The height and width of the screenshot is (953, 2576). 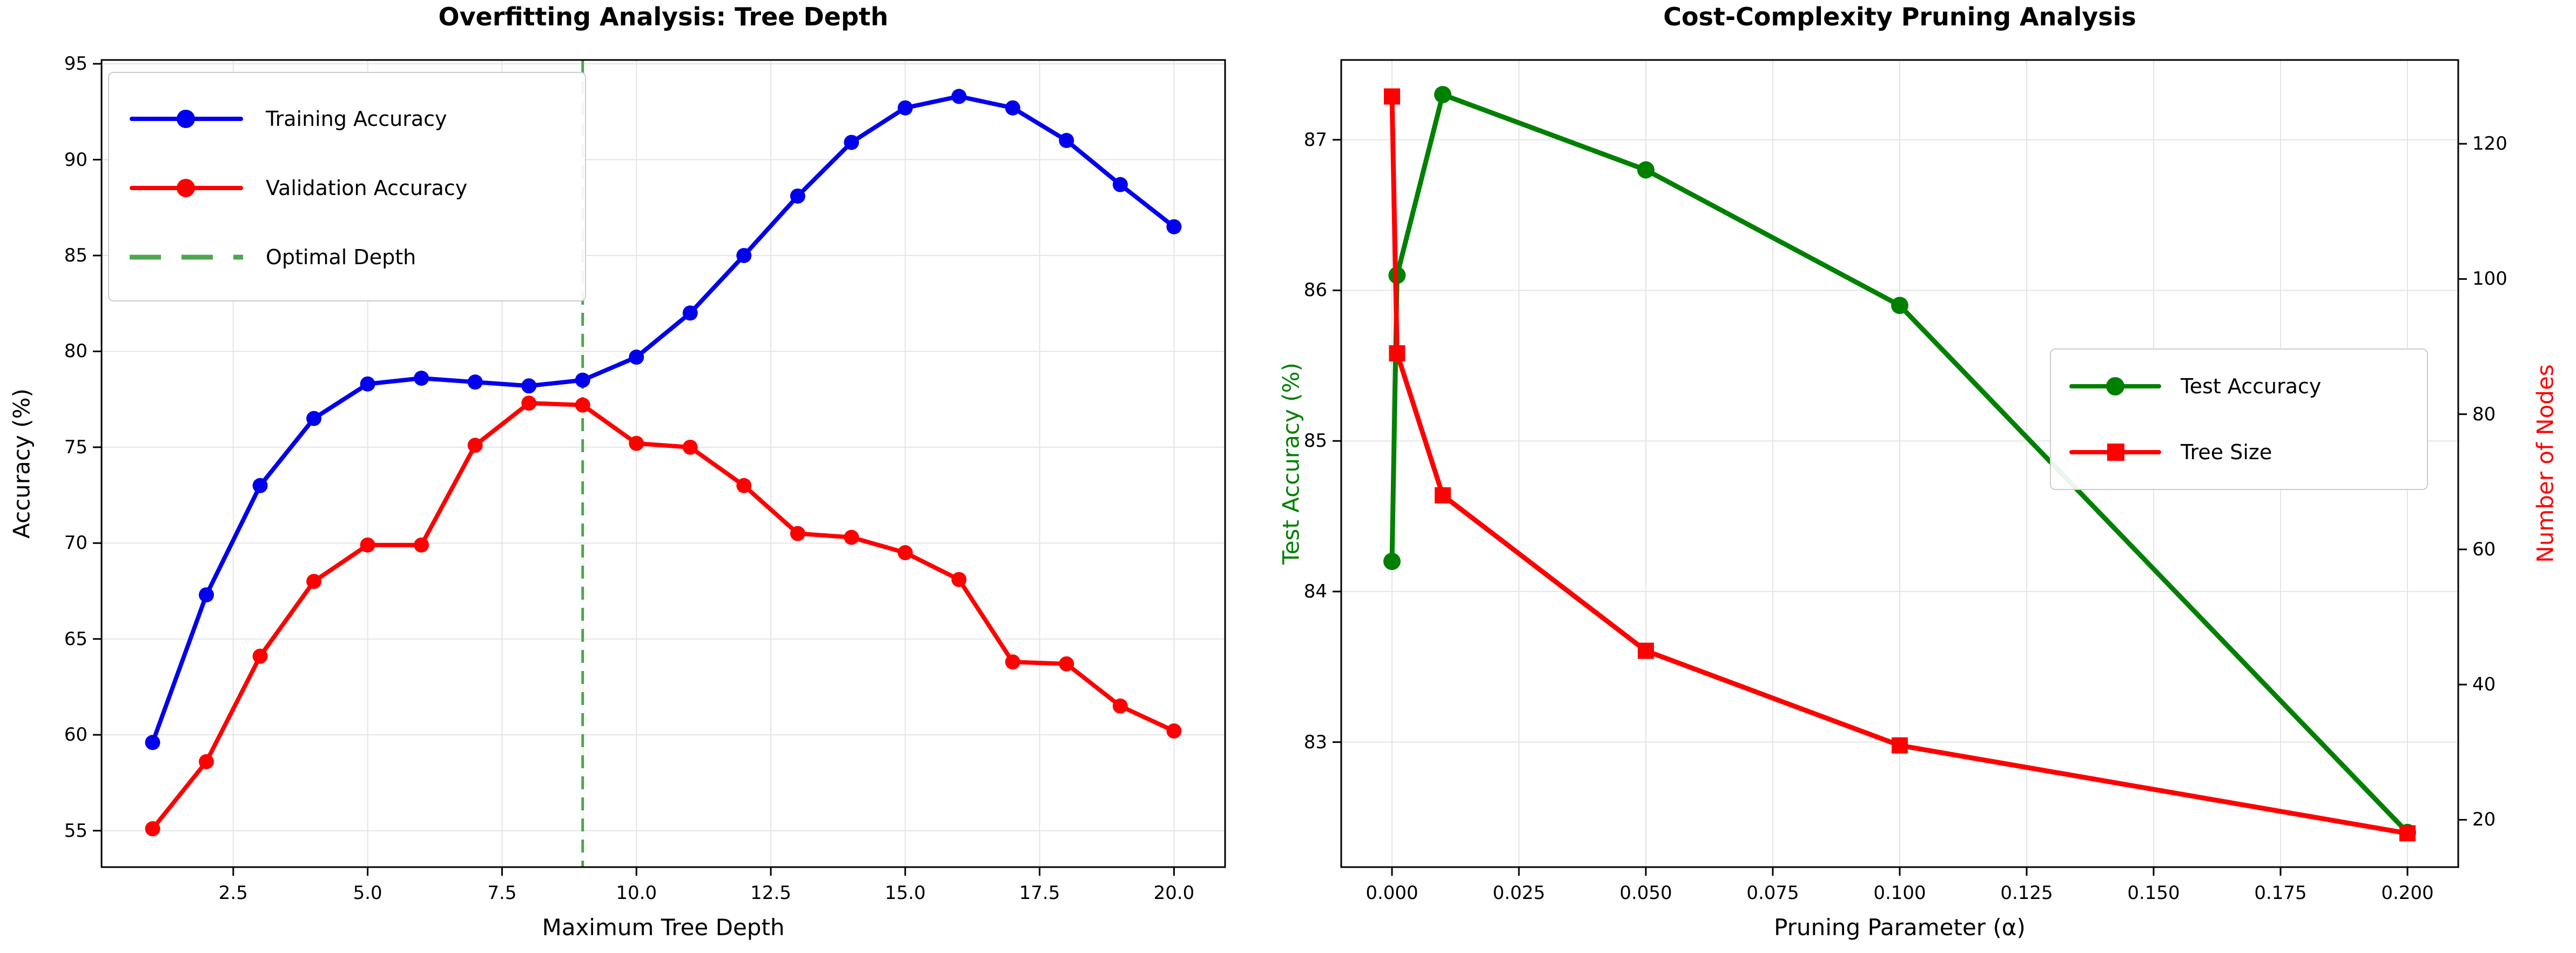 What do you see at coordinates (1174, 893) in the screenshot?
I see `tick-label: 20.0` at bounding box center [1174, 893].